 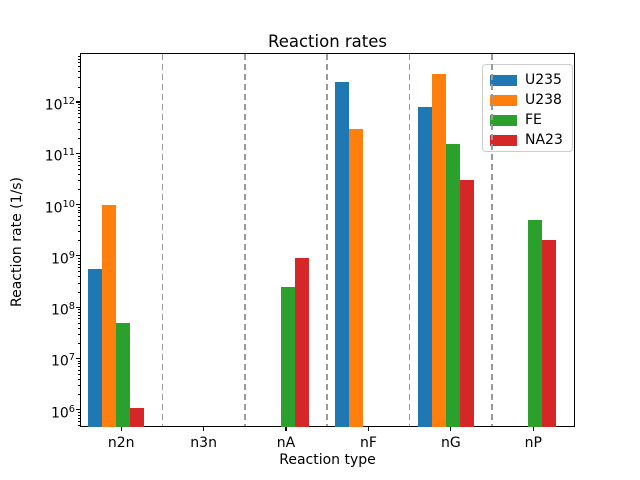 What do you see at coordinates (62, 258) in the screenshot?
I see `y-tick-label-1e9: 10⁹` at bounding box center [62, 258].